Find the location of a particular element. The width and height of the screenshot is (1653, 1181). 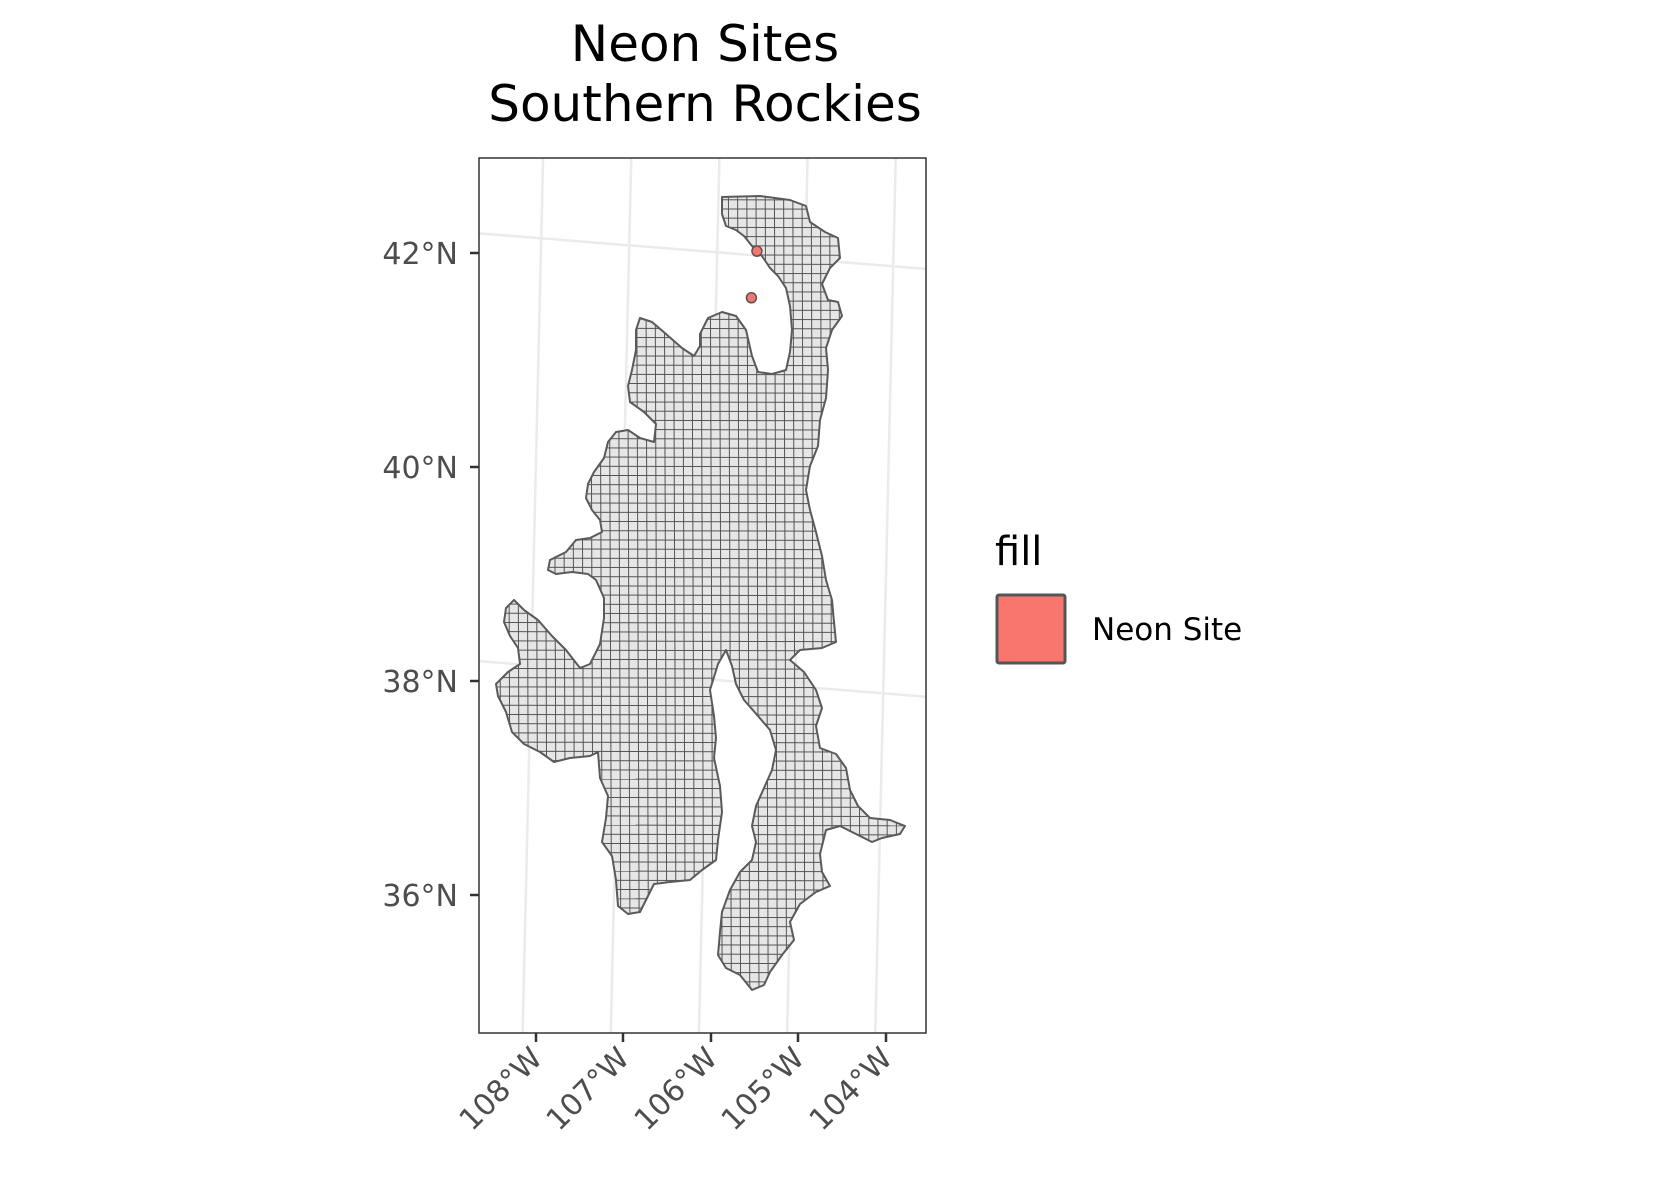

legend-label-neon-site: Neon Site is located at coordinates (1167, 630).